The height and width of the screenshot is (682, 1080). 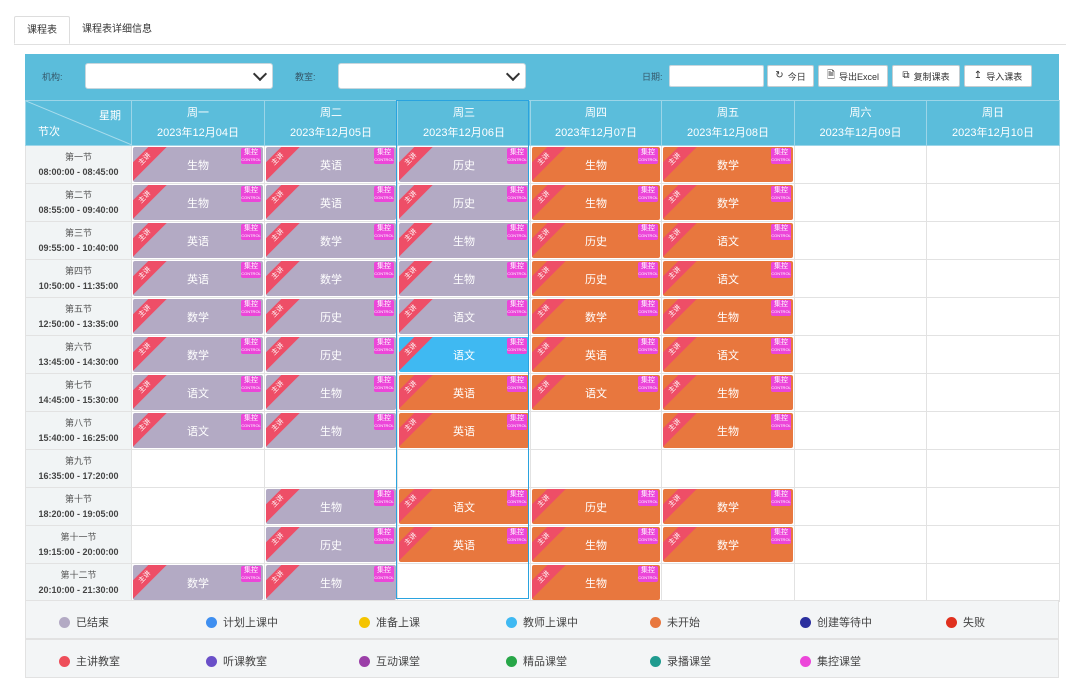 I want to click on today-button: ↻ 今日, so click(x=790, y=76).